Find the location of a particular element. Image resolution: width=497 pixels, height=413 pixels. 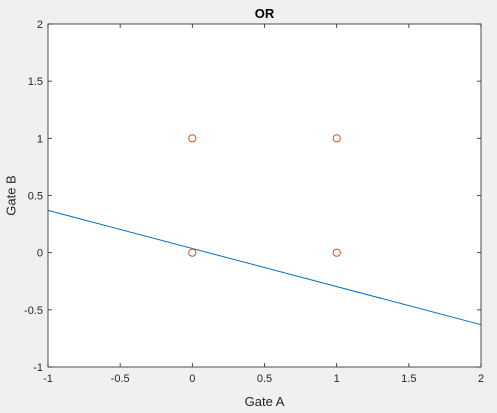

x-tick-label: -0.5 is located at coordinates (120, 379).